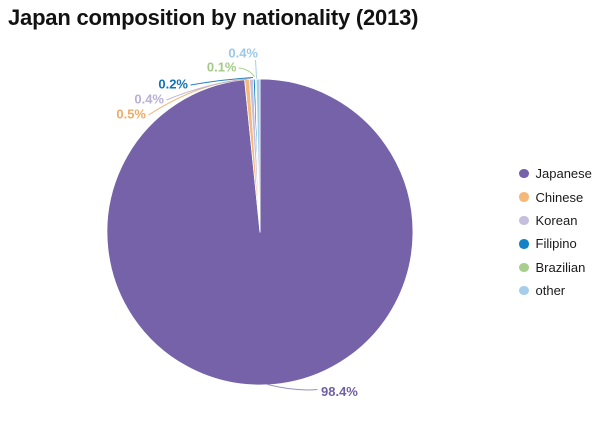 The image size is (604, 423). I want to click on legend-label-japanese: Japanese, so click(563, 174).